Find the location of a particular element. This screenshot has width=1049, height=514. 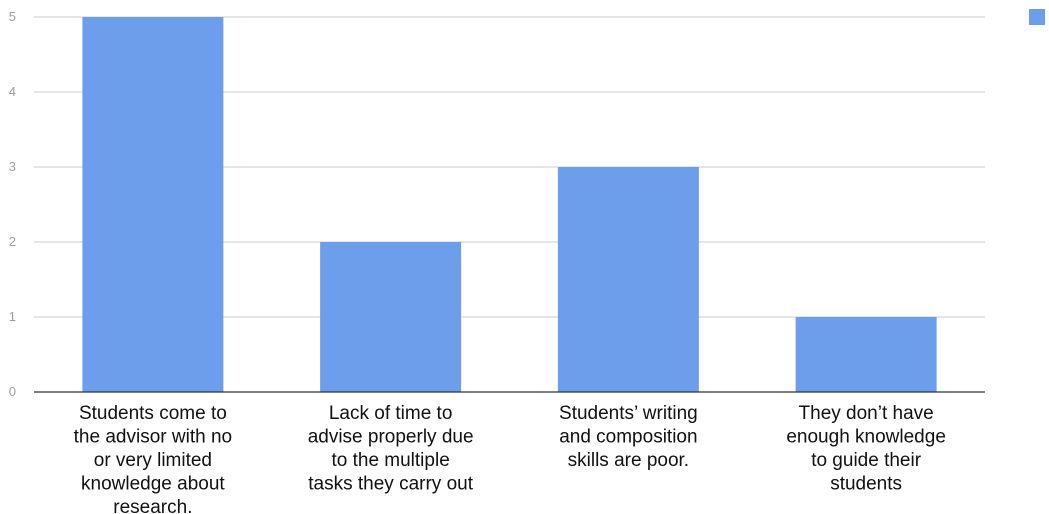

y-tick-label-5: 5 is located at coordinates (12, 16).